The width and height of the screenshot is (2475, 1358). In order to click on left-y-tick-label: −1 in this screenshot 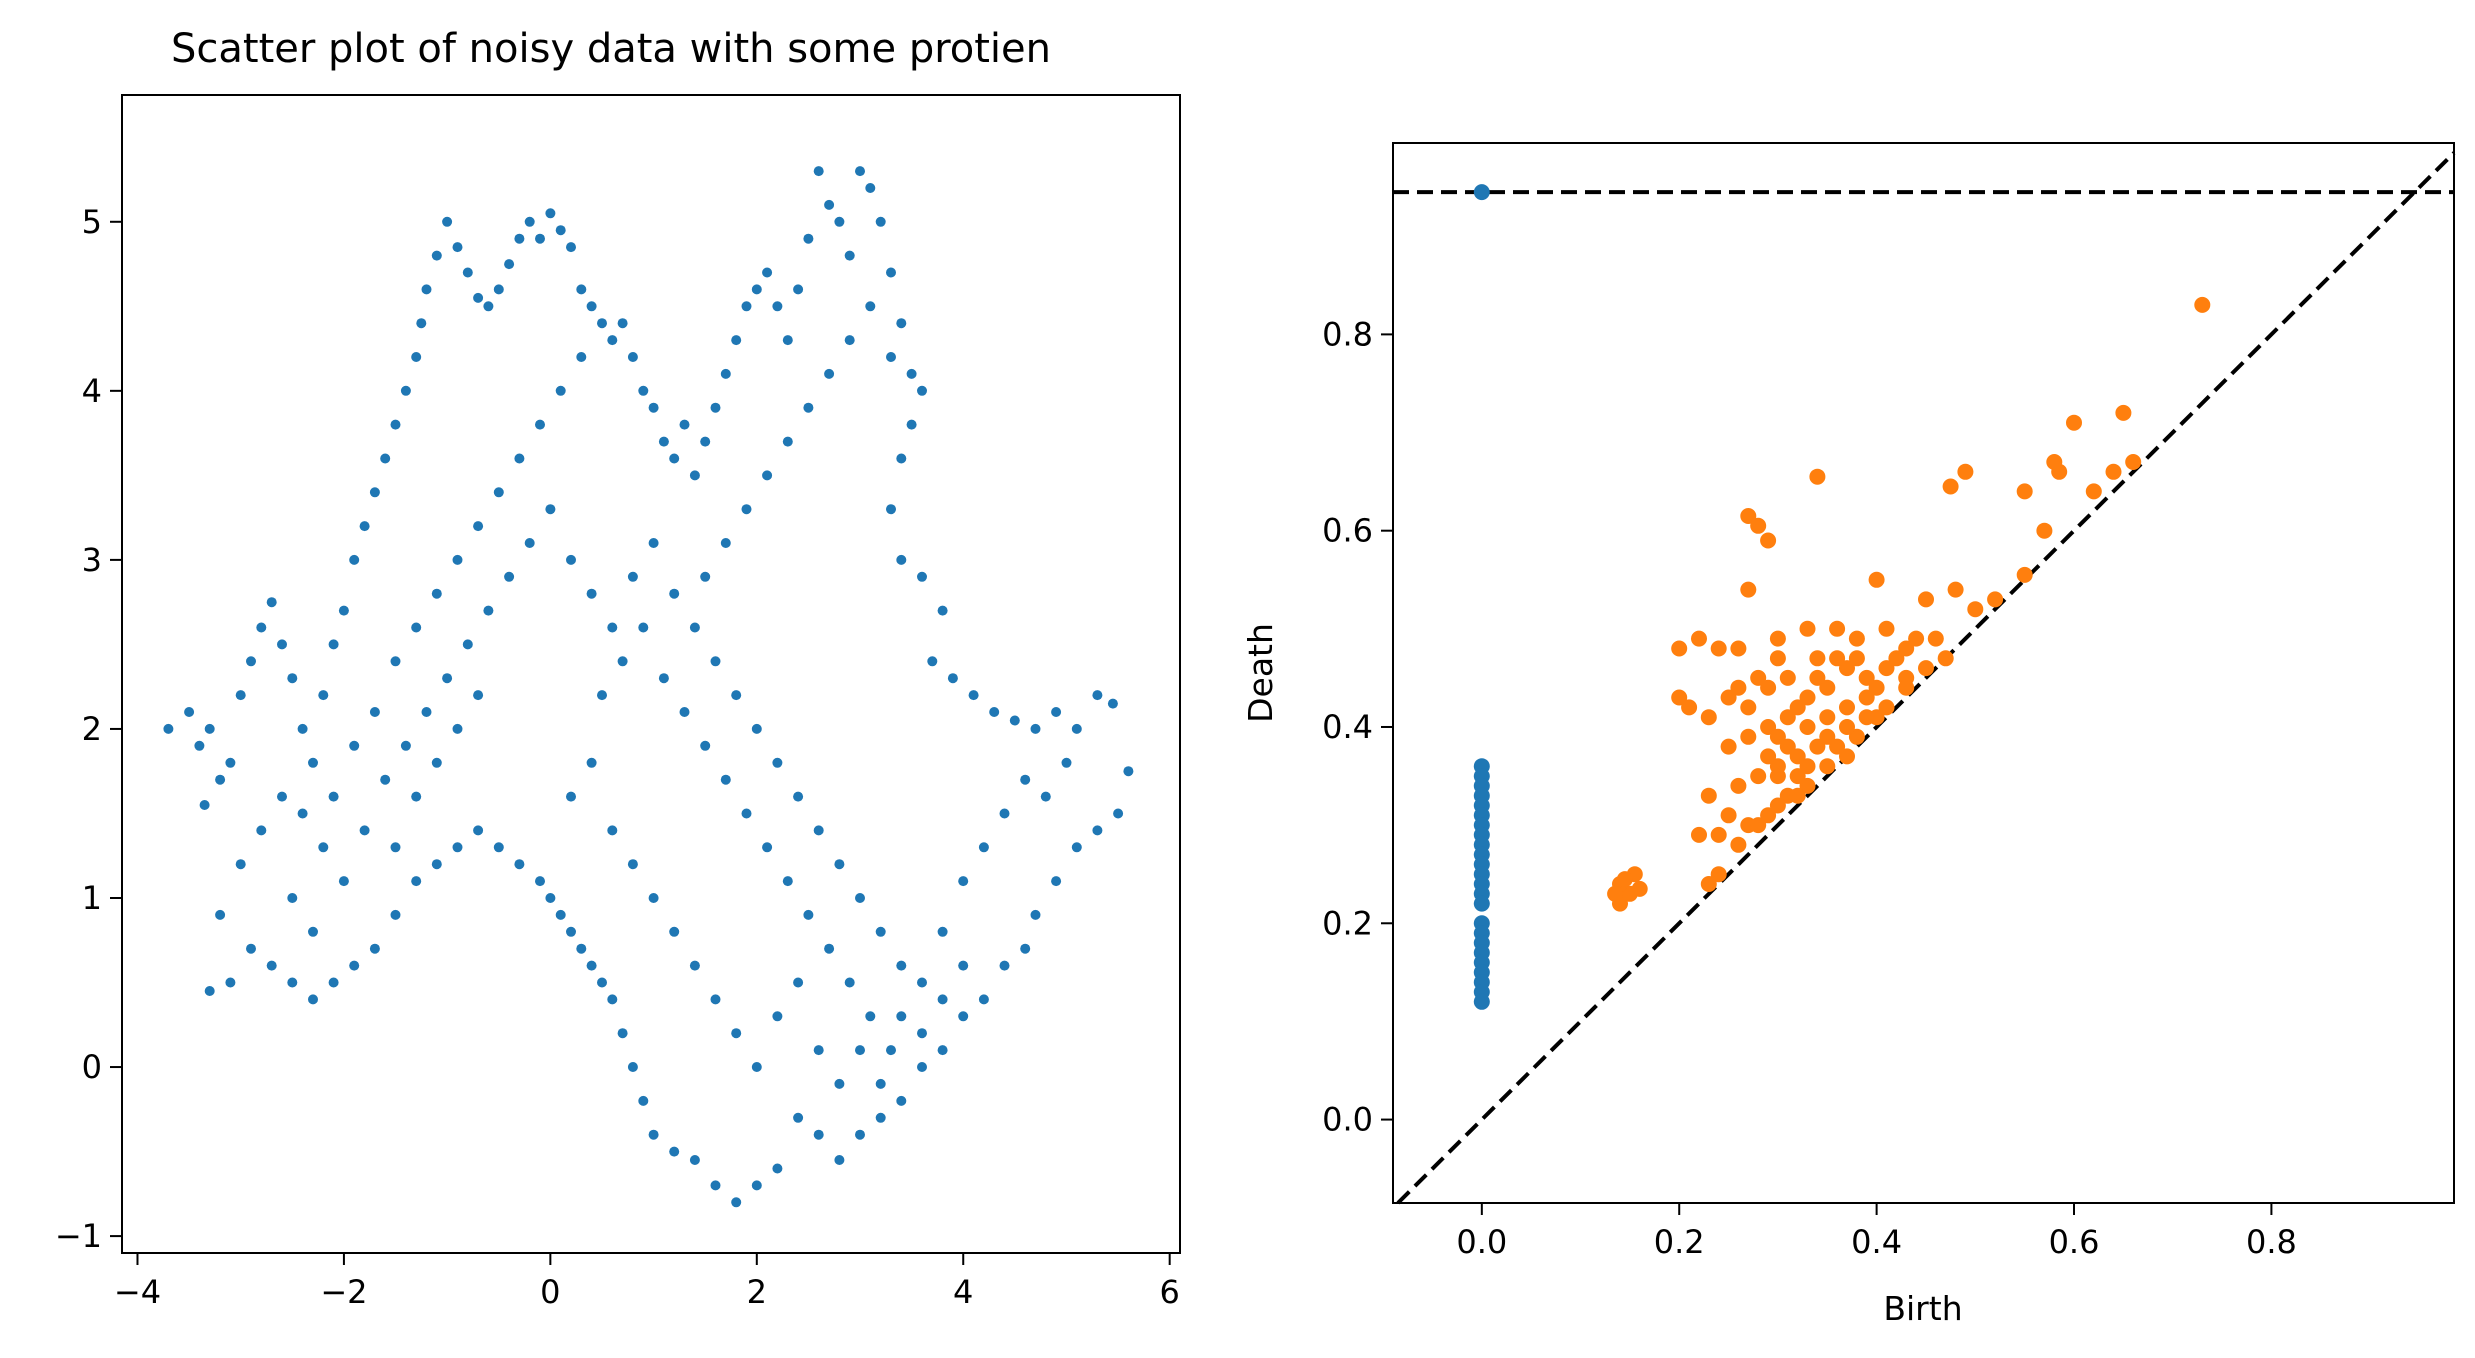, I will do `click(78, 1236)`.